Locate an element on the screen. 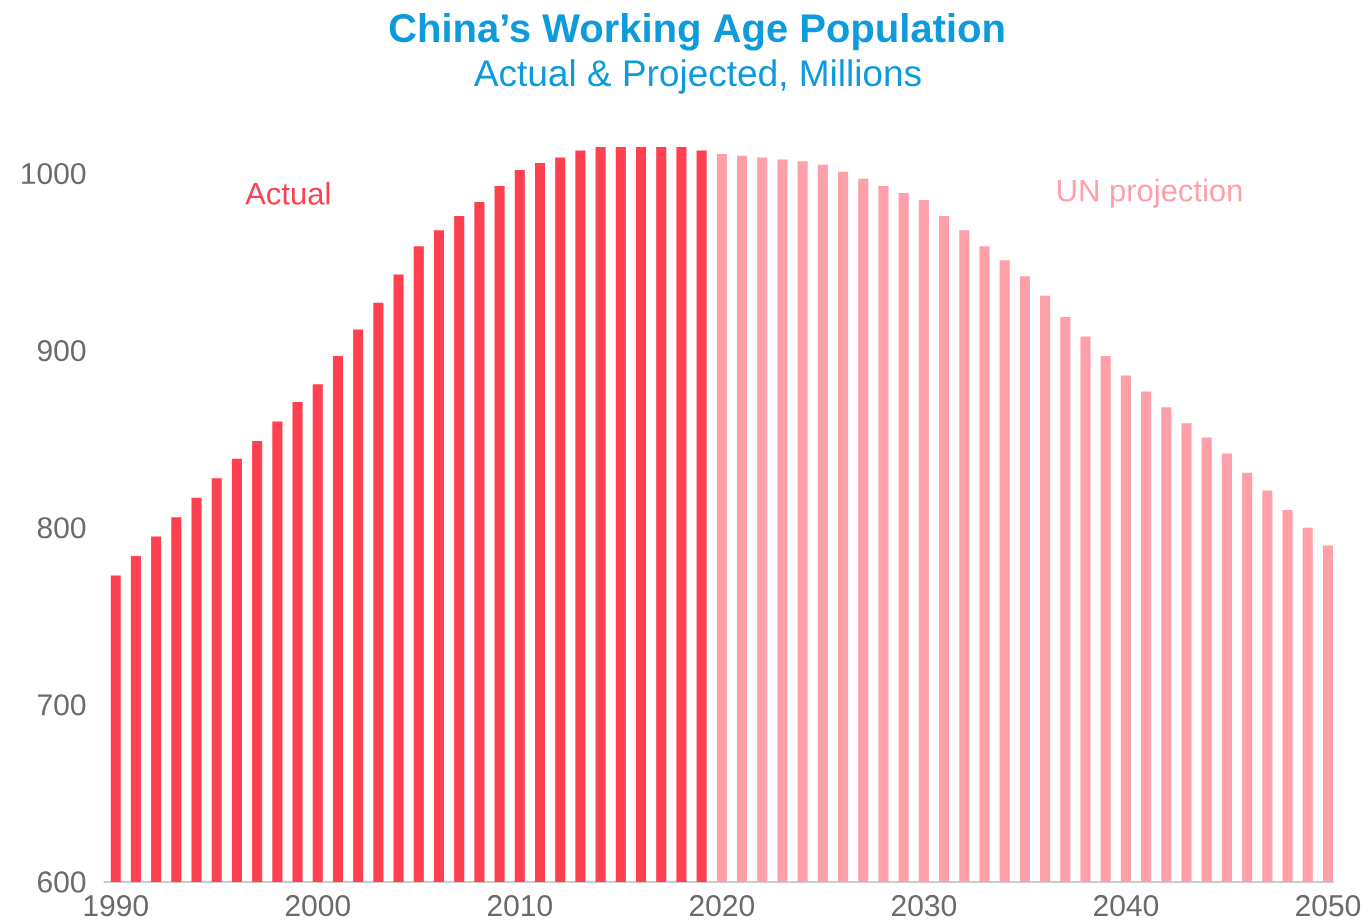 The height and width of the screenshot is (924, 1369). y-tick-label: 600 is located at coordinates (62, 882).